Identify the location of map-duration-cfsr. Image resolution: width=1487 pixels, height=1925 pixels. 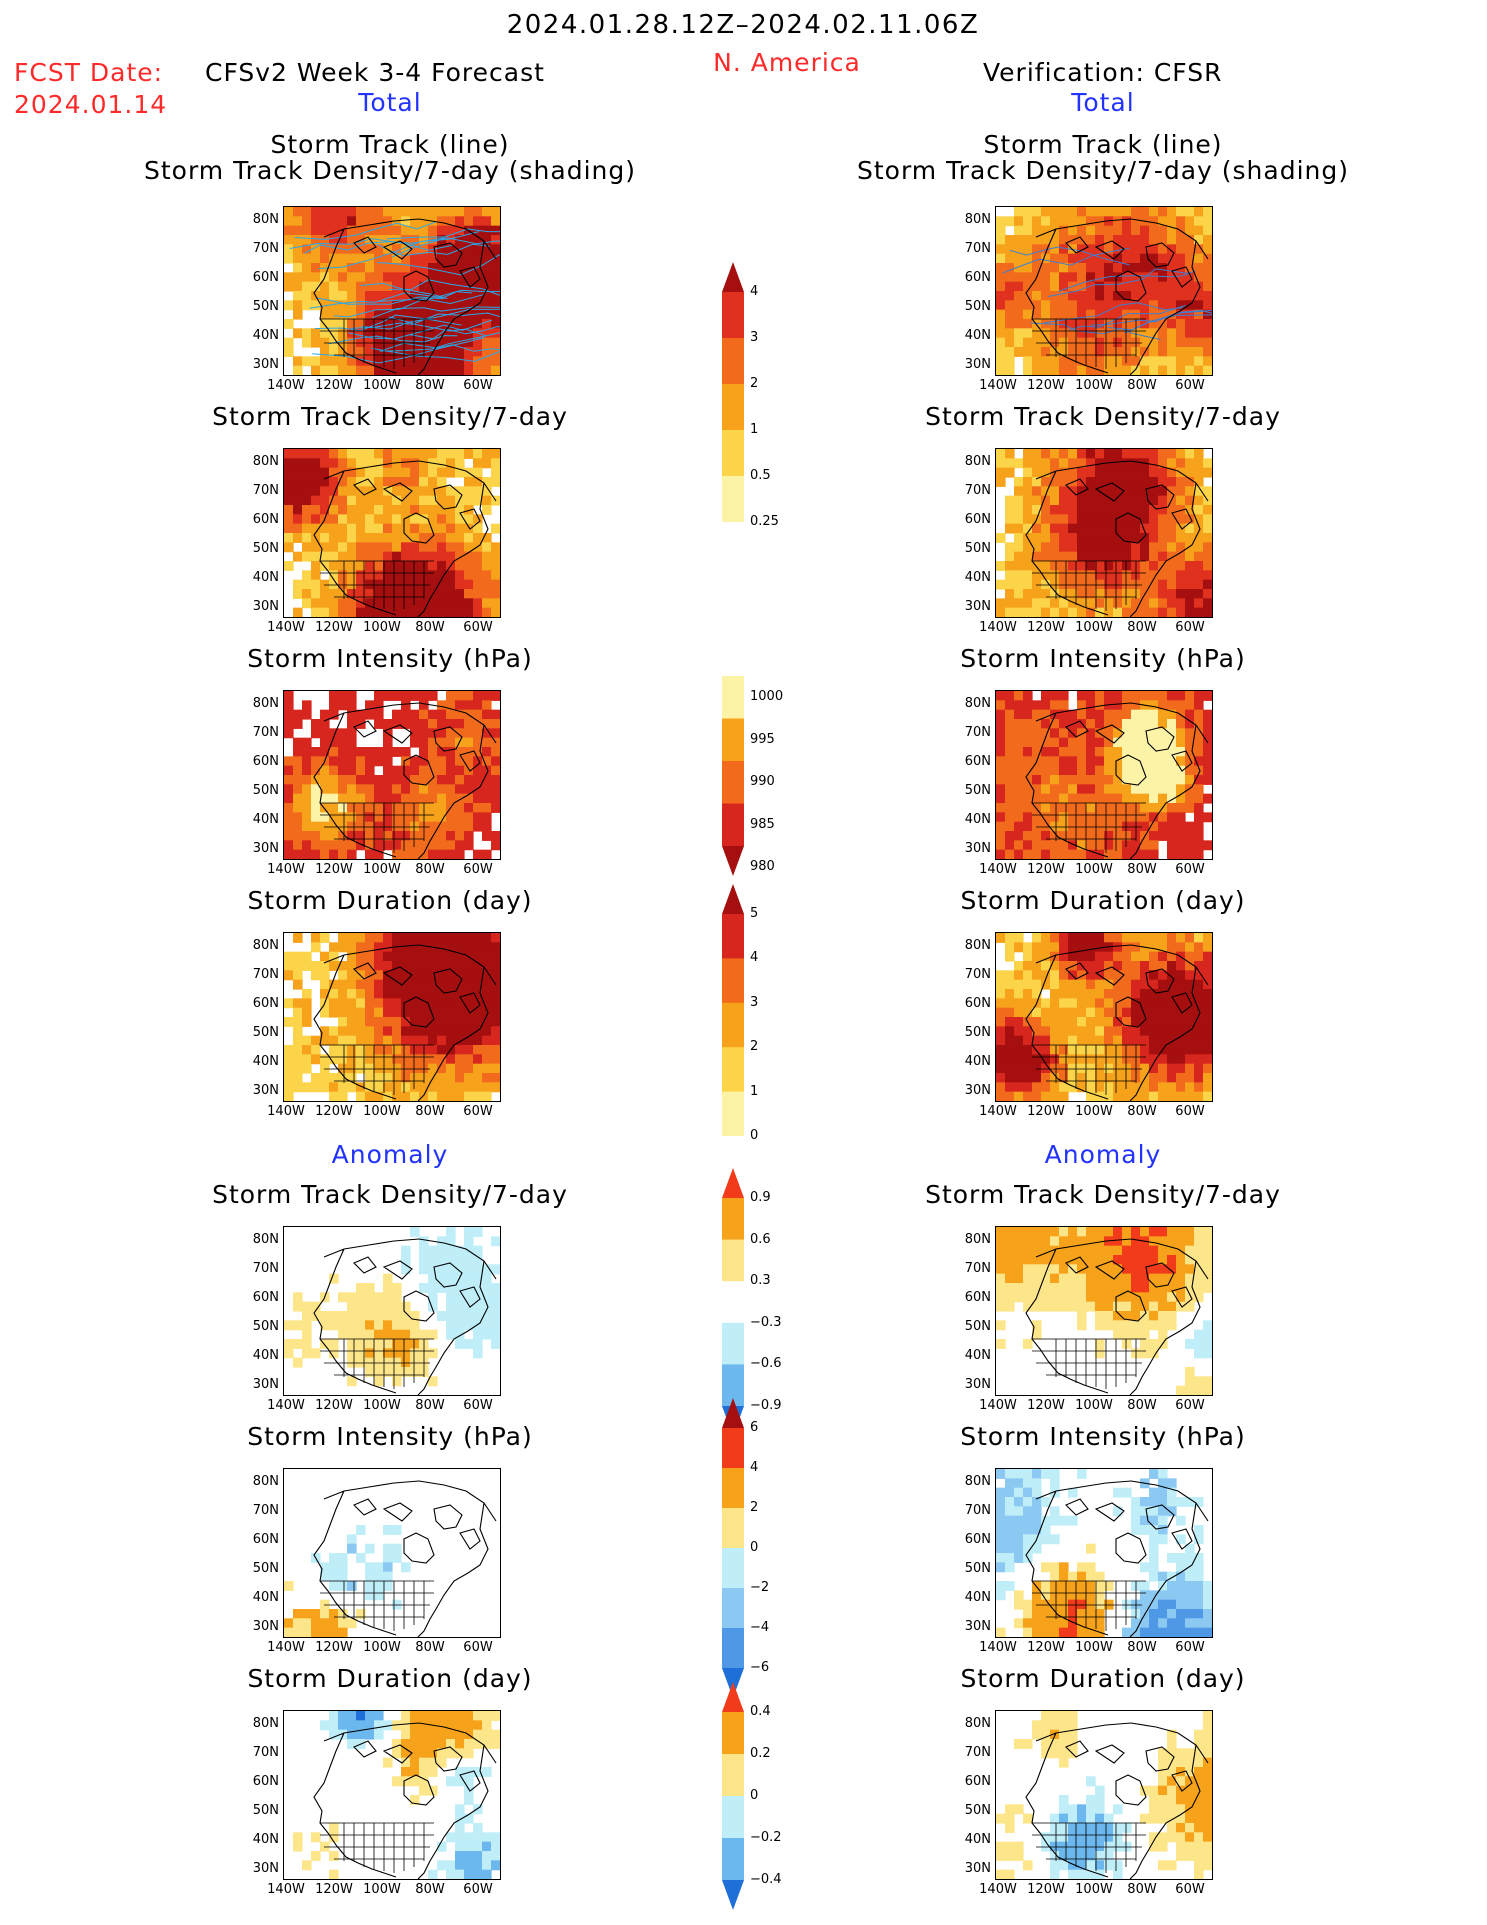
(1104, 1017).